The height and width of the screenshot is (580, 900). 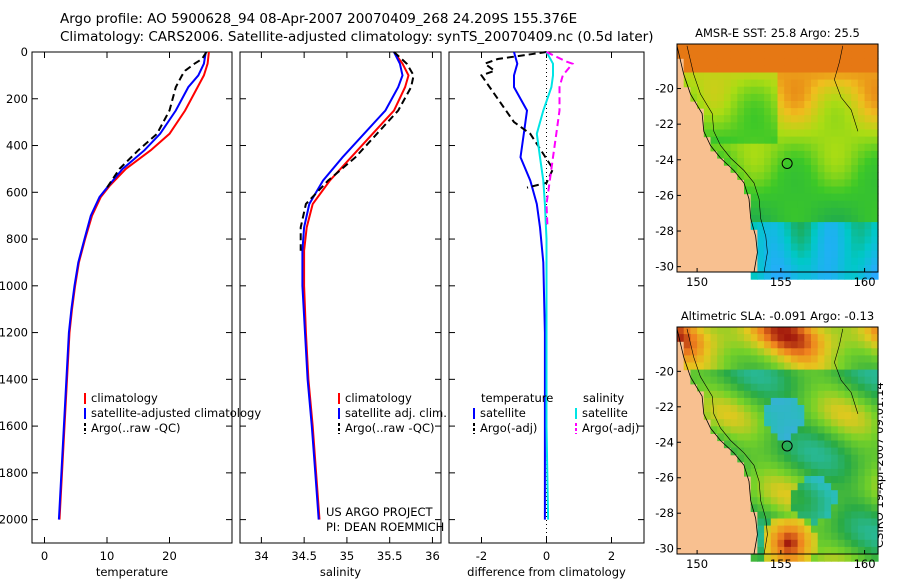 What do you see at coordinates (664, 478) in the screenshot?
I see `sla-map-ytick-label: -26` at bounding box center [664, 478].